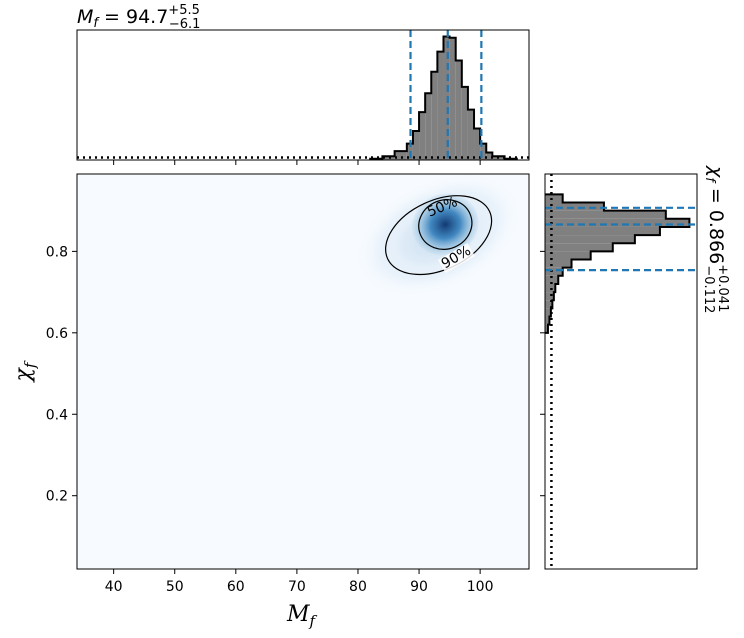  Describe the element at coordinates (297, 587) in the screenshot. I see `x-tick-label: 70` at that location.